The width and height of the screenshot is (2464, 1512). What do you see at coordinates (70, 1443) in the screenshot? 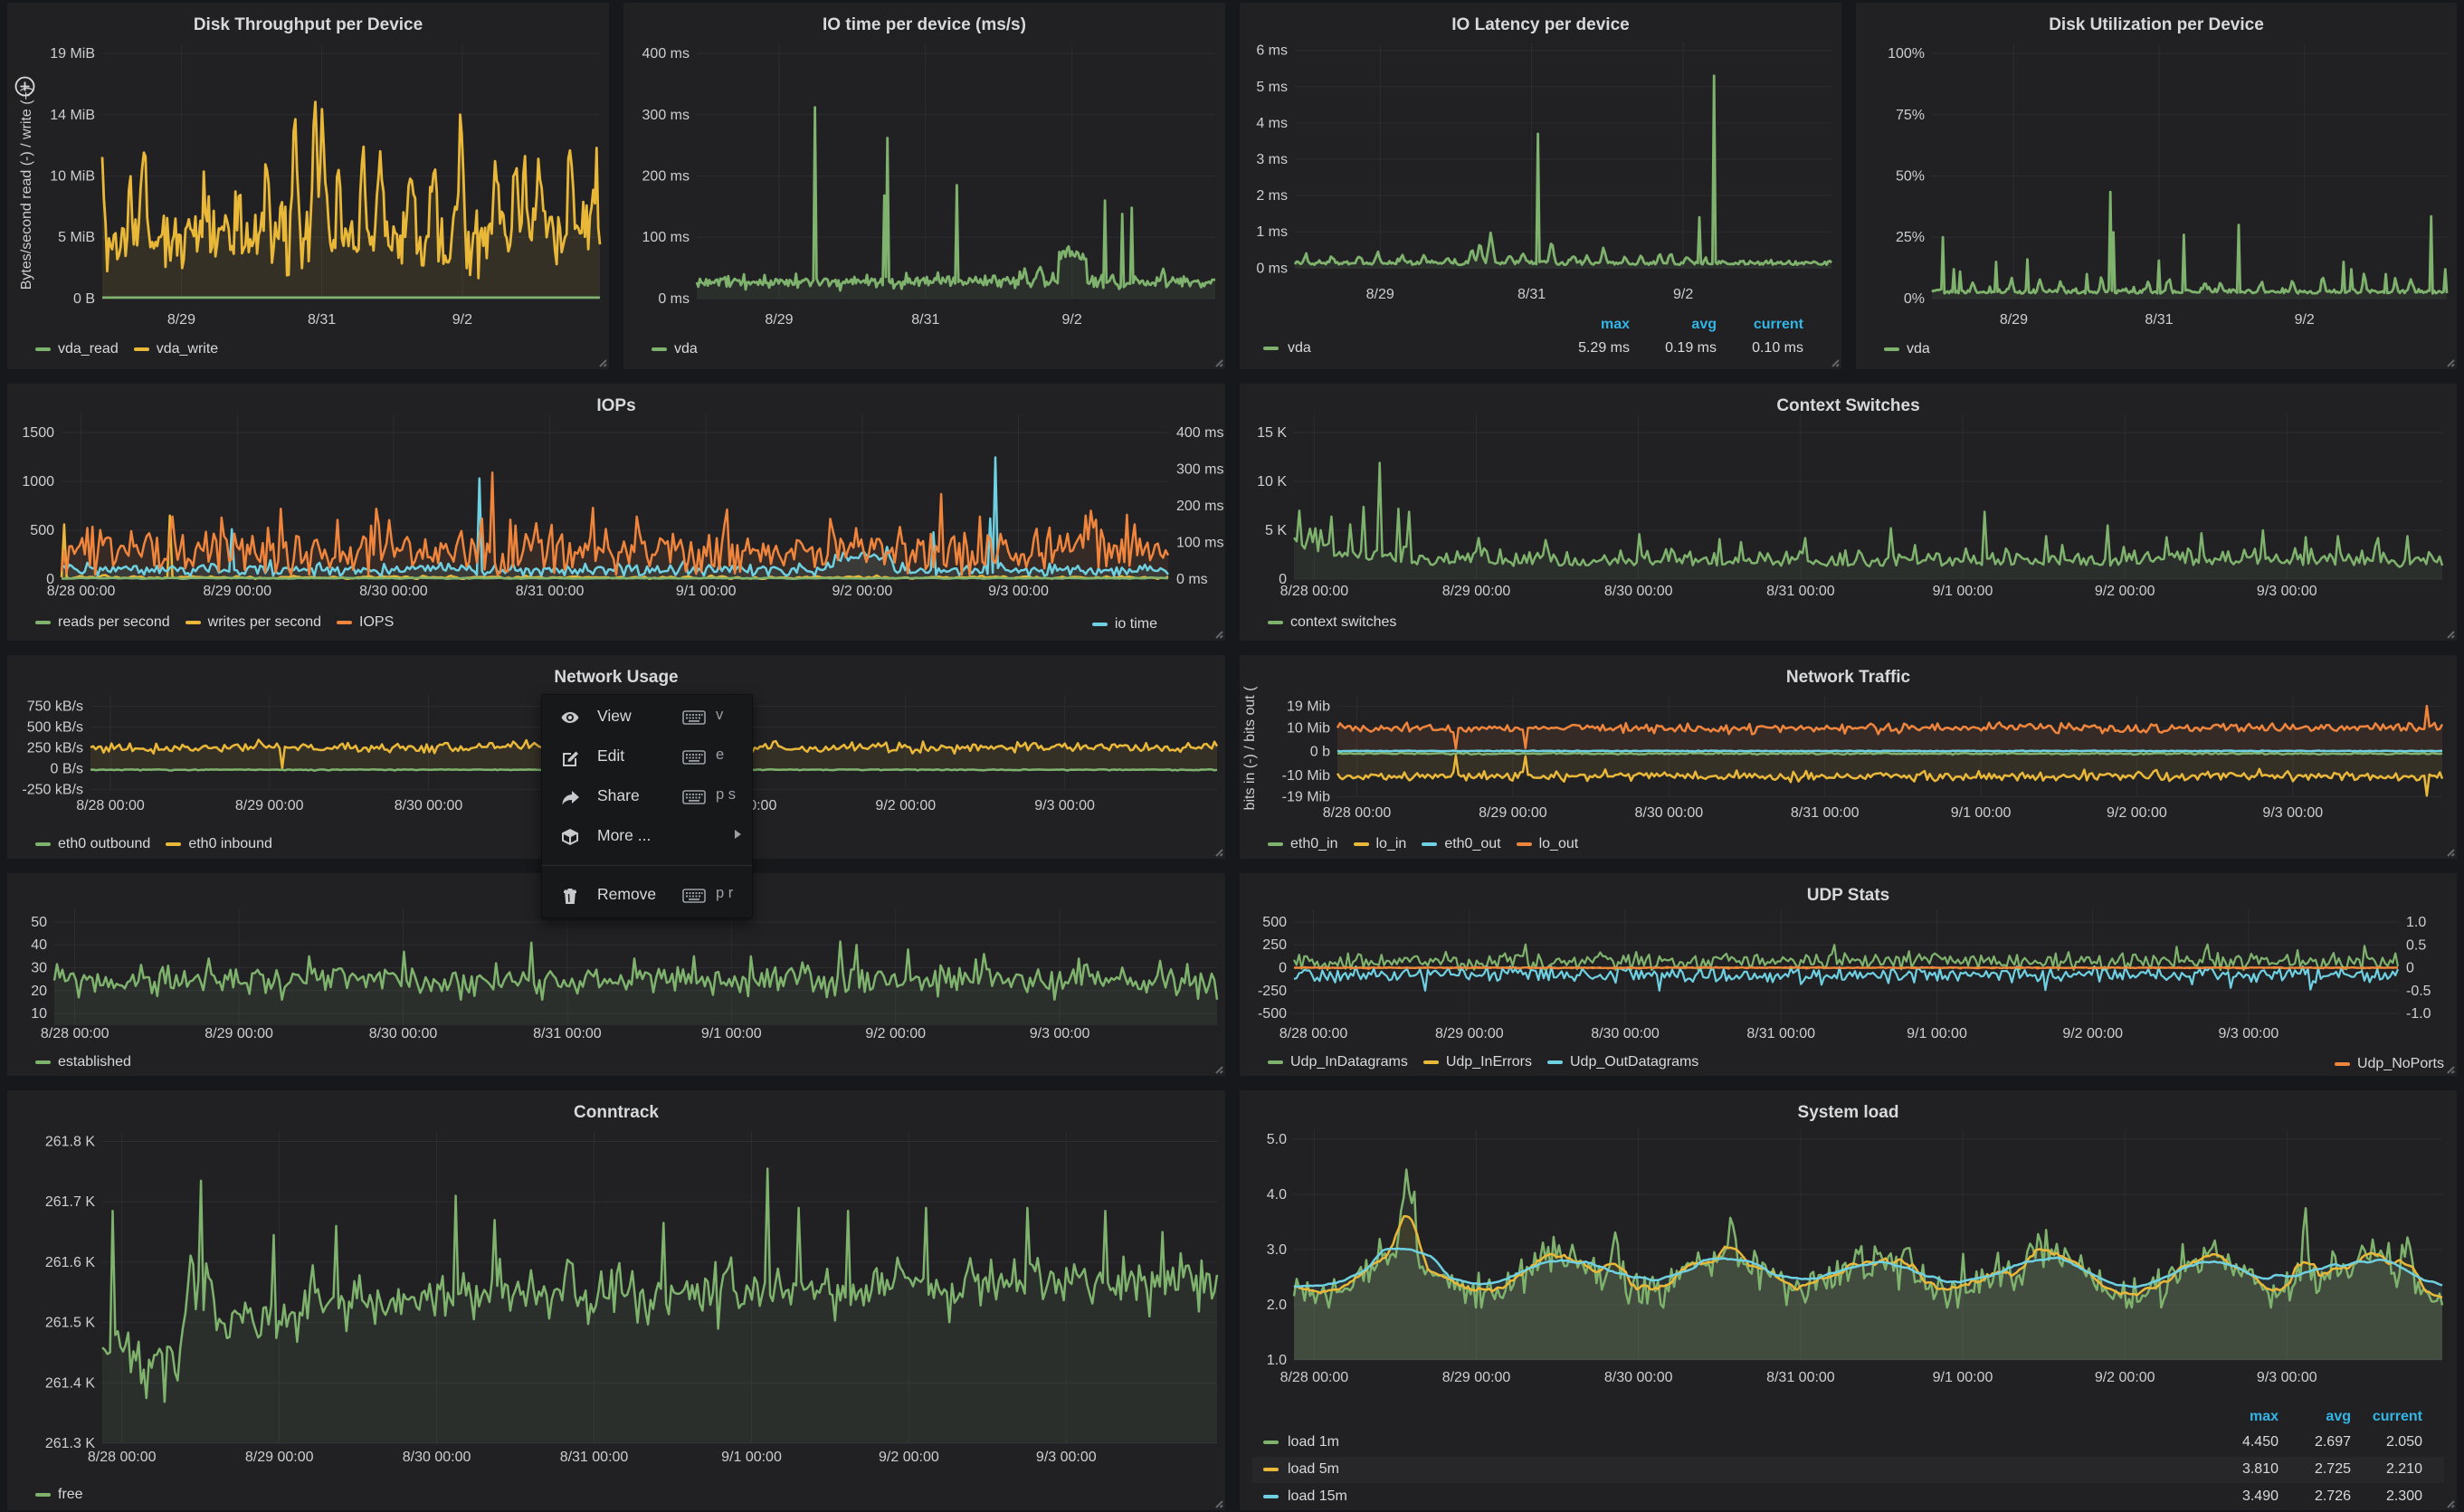
I see `svg-text: 261.3 K` at bounding box center [70, 1443].